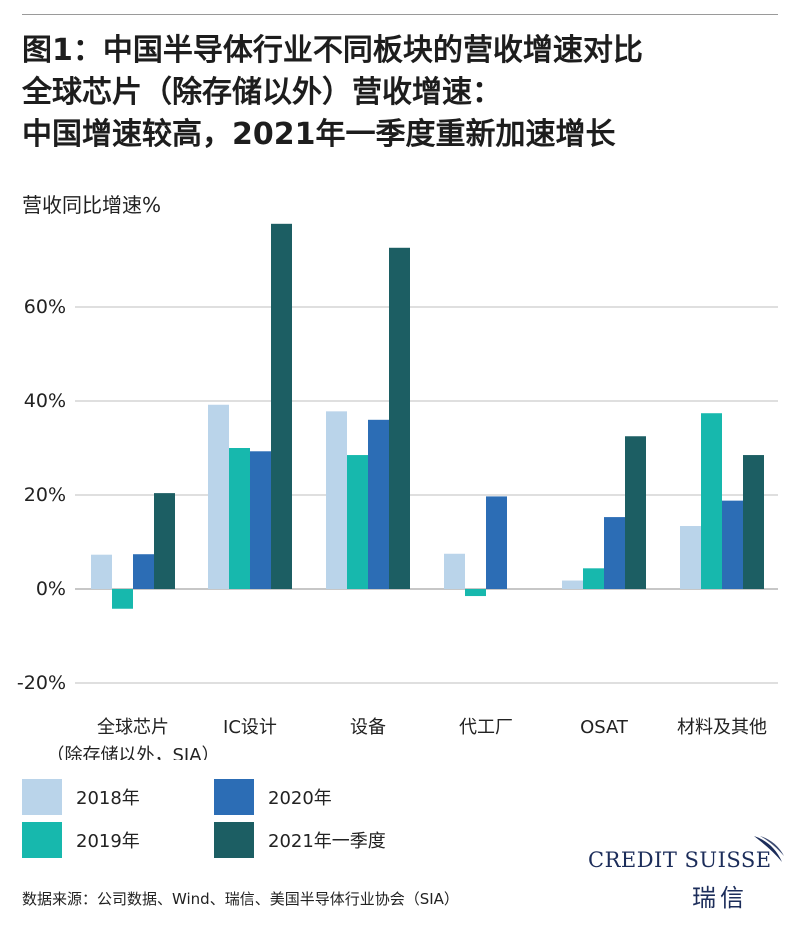 Image resolution: width=800 pixels, height=925 pixels. I want to click on legend-item: 2019年, so click(81, 840).